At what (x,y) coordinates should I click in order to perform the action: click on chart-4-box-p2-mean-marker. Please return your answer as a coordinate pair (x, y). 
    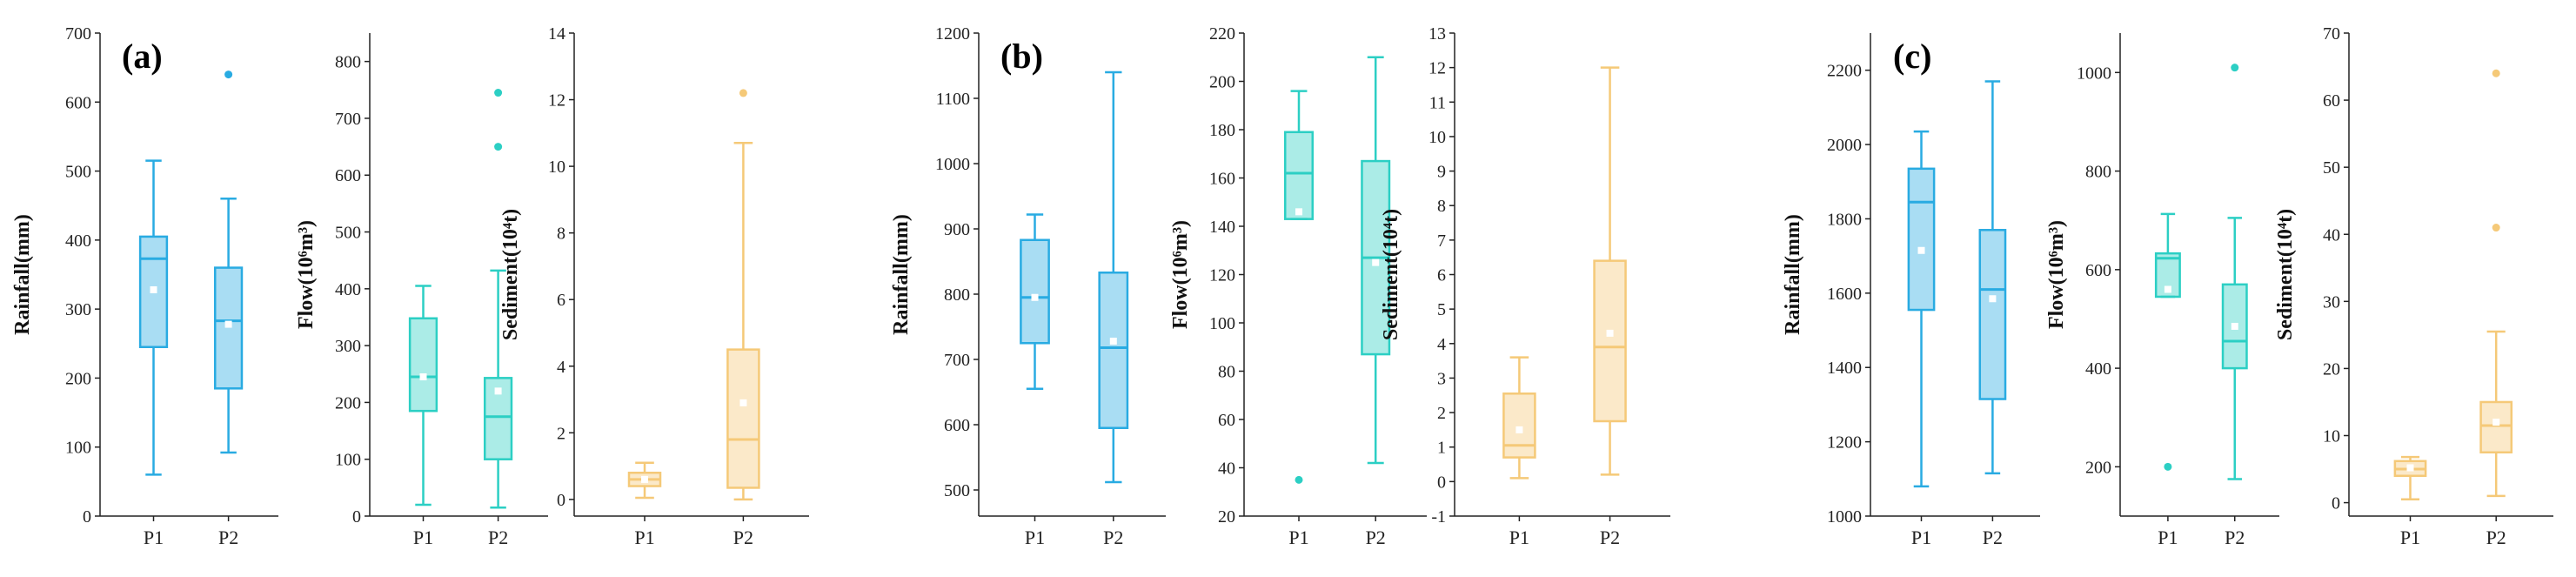
    Looking at the image, I should click on (1376, 262).